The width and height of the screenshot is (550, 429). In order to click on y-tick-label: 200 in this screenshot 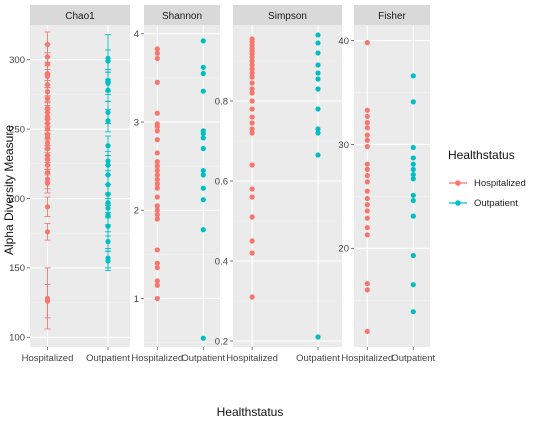, I will do `click(17, 199)`.